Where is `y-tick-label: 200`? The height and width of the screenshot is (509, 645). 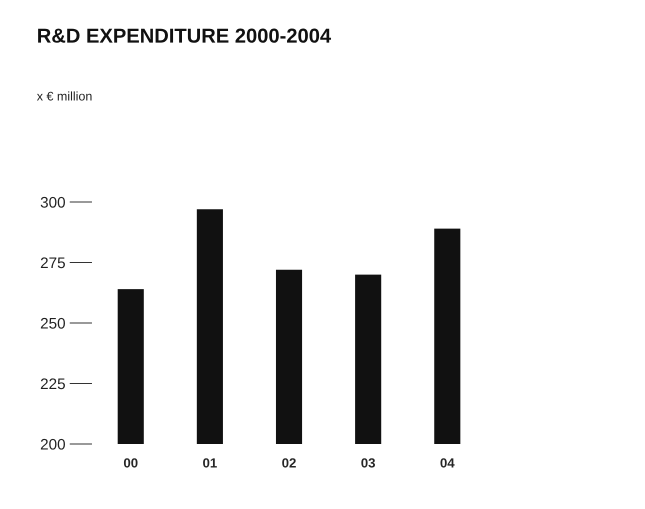 y-tick-label: 200 is located at coordinates (52, 444).